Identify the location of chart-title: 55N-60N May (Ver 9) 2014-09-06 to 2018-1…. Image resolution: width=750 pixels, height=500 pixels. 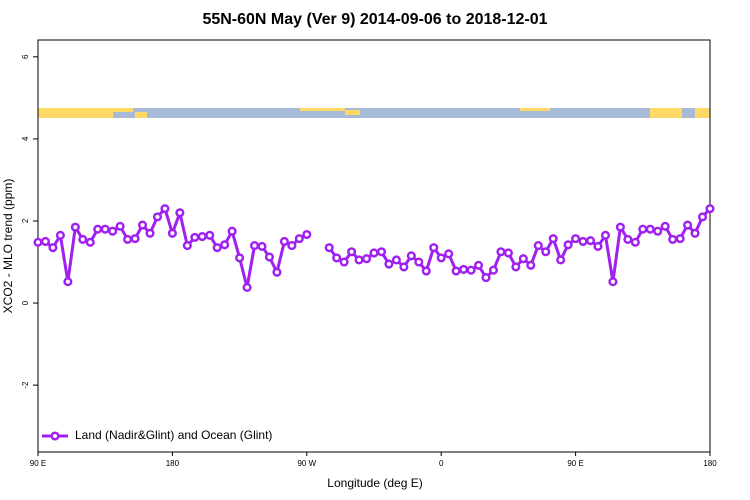
(374, 19).